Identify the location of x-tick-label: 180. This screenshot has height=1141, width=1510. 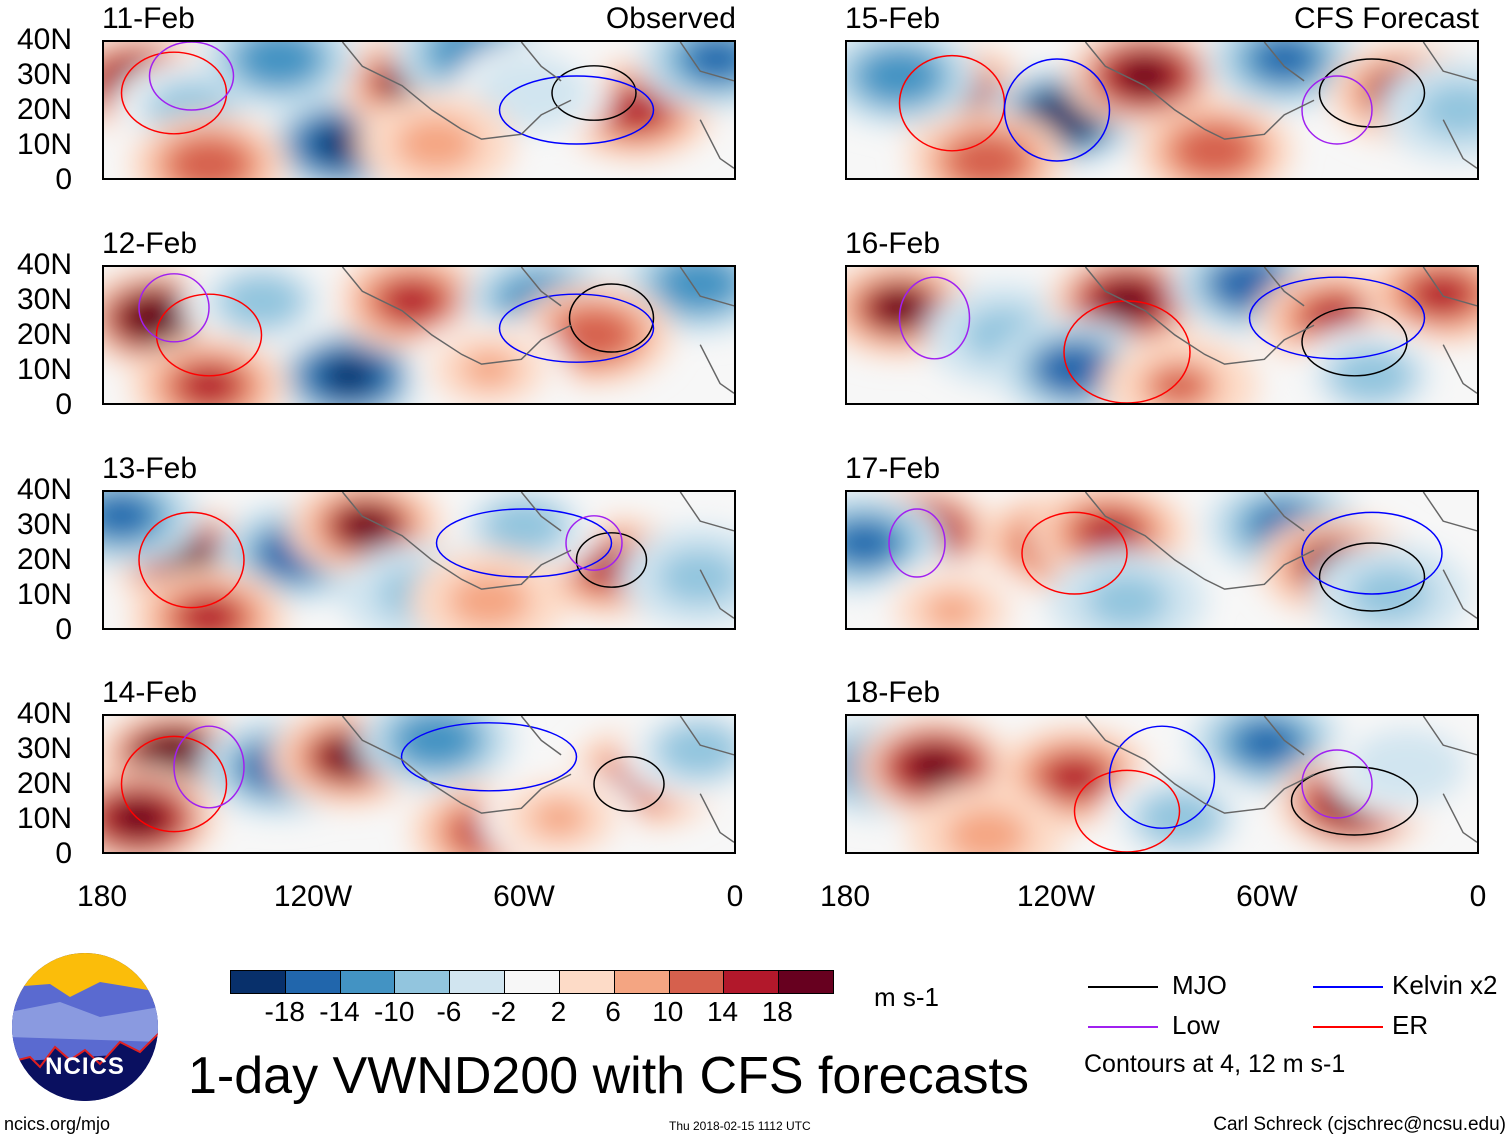
(845, 896).